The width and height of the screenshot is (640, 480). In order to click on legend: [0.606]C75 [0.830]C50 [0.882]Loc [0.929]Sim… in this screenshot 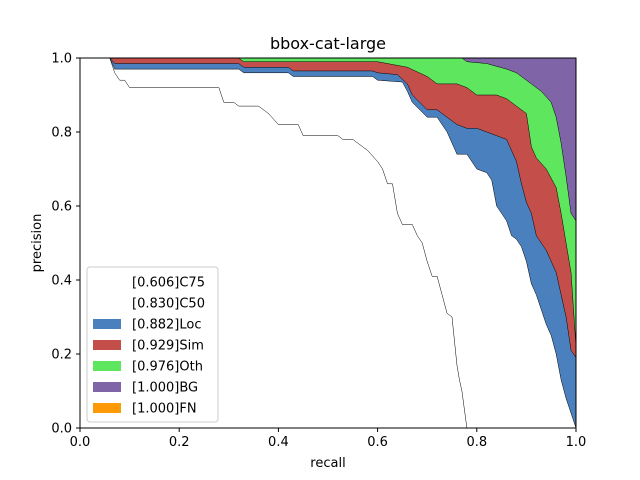, I will do `click(152, 344)`.